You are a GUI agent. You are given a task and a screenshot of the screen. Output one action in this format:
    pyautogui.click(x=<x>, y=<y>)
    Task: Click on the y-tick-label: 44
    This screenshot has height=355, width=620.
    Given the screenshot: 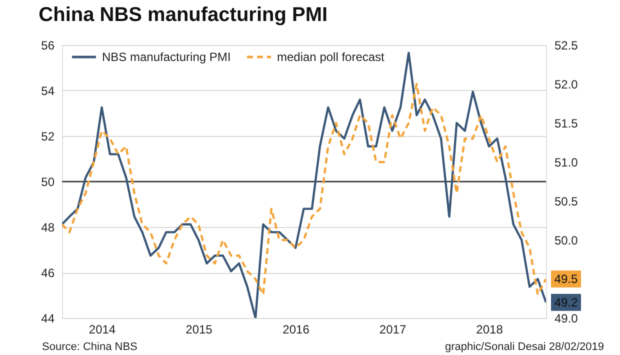 What is the action you would take?
    pyautogui.click(x=48, y=319)
    